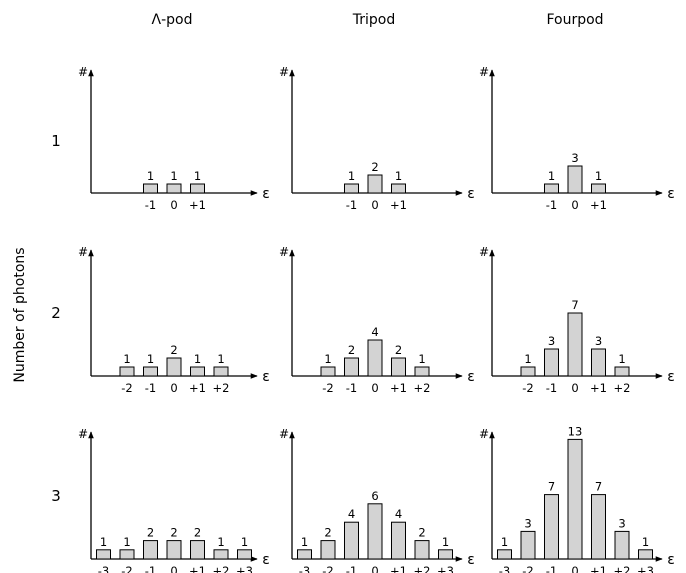  What do you see at coordinates (351, 350) in the screenshot?
I see `bar-value-label-c1-r1-1: 2` at bounding box center [351, 350].